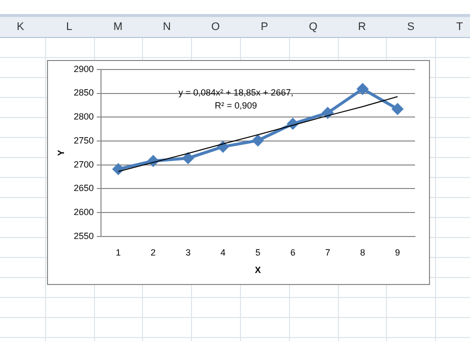 The height and width of the screenshot is (341, 470). I want to click on annotation: R² = 0,909, so click(236, 105).